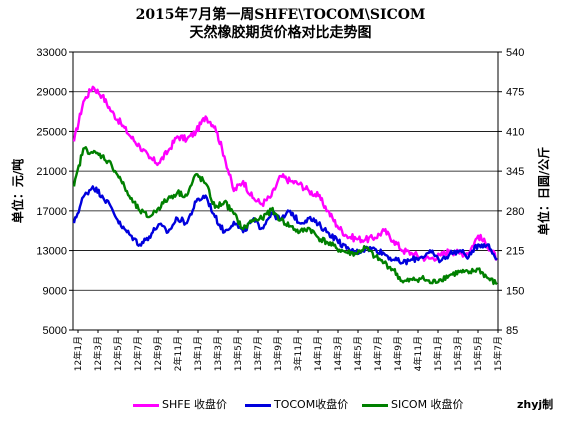 Image resolution: width=561 pixels, height=425 pixels. Describe the element at coordinates (427, 404) in the screenshot. I see `legend-label-sicom: SICOM 收盘价` at that location.